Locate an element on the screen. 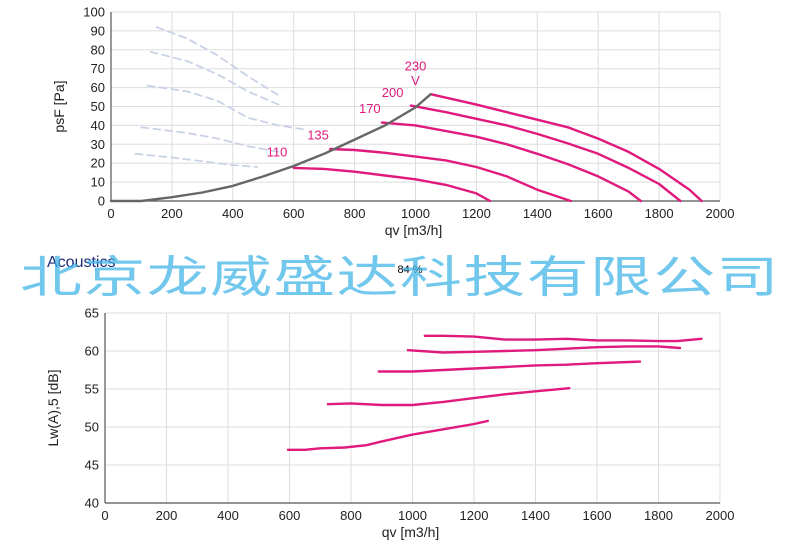 This screenshot has height=553, width=801. y-tick-label: 80 is located at coordinates (98, 49).